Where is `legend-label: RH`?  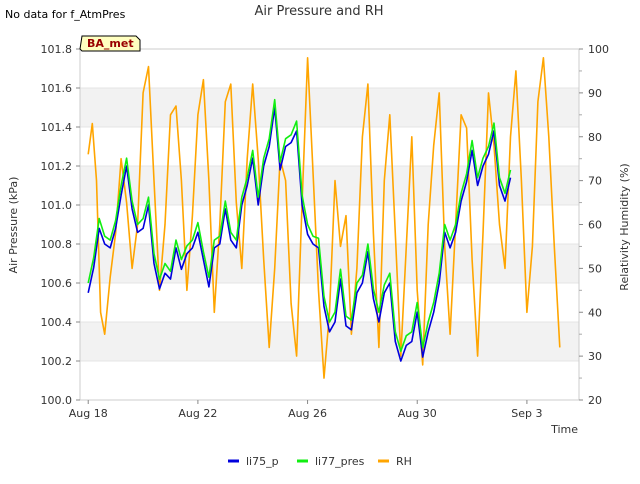 legend-label: RH is located at coordinates (404, 461).